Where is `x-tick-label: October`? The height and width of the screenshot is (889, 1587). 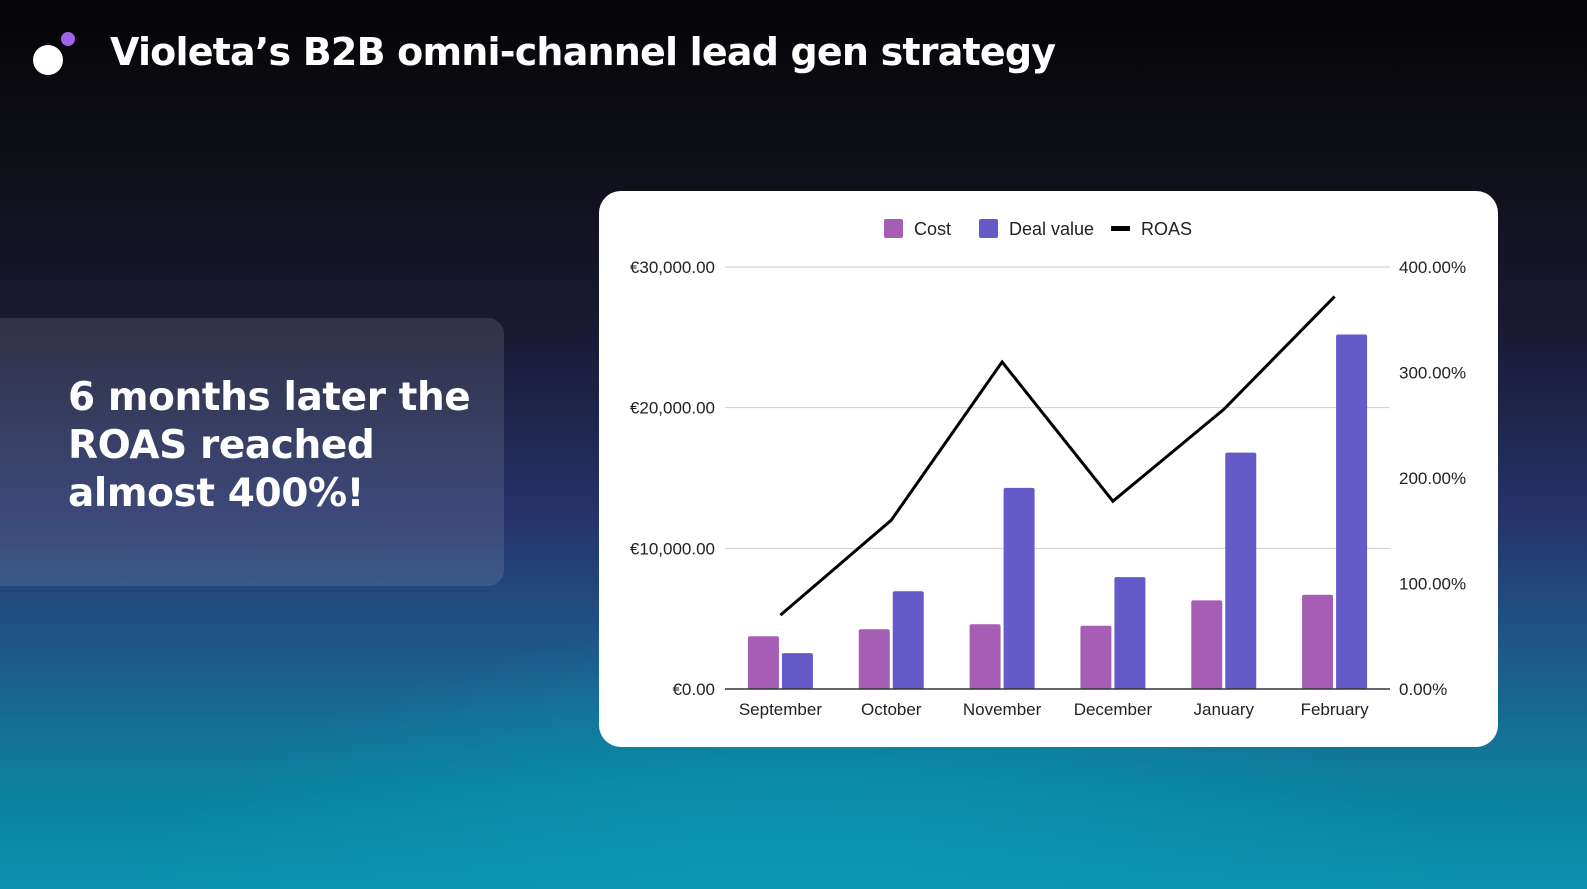
x-tick-label: October is located at coordinates (891, 709).